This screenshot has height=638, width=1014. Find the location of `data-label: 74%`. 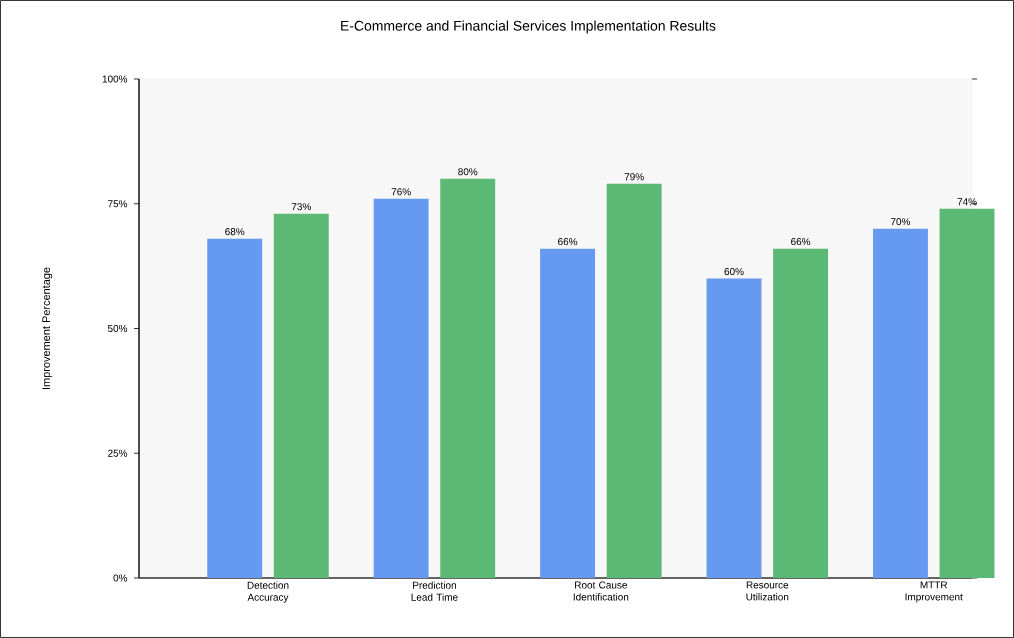

data-label: 74% is located at coordinates (967, 202).